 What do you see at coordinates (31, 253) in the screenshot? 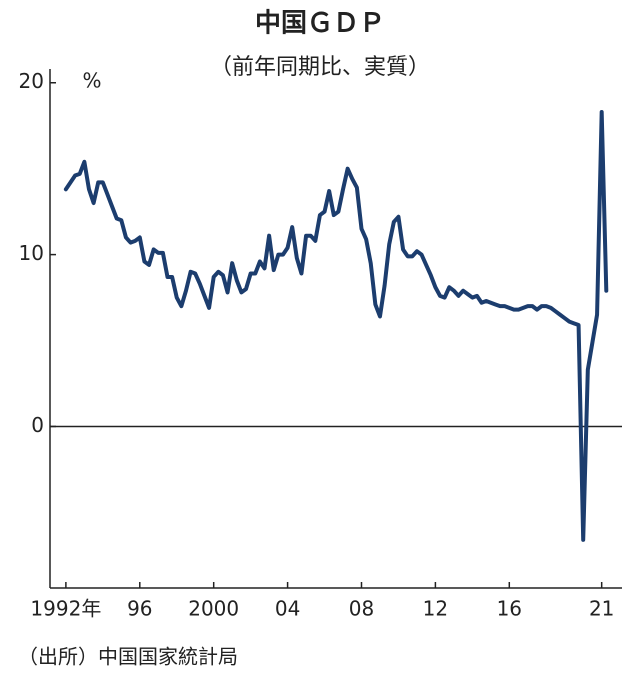
I see `y-tick-label: 10` at bounding box center [31, 253].